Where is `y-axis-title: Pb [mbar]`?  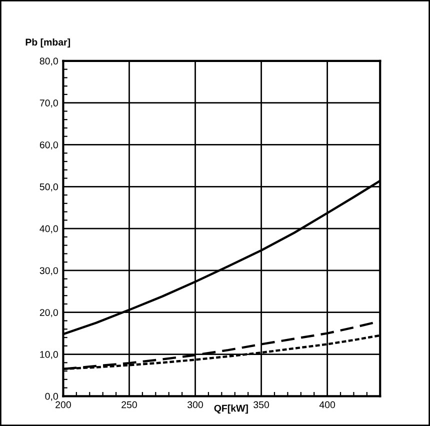 y-axis-title: Pb [mbar] is located at coordinates (48, 43).